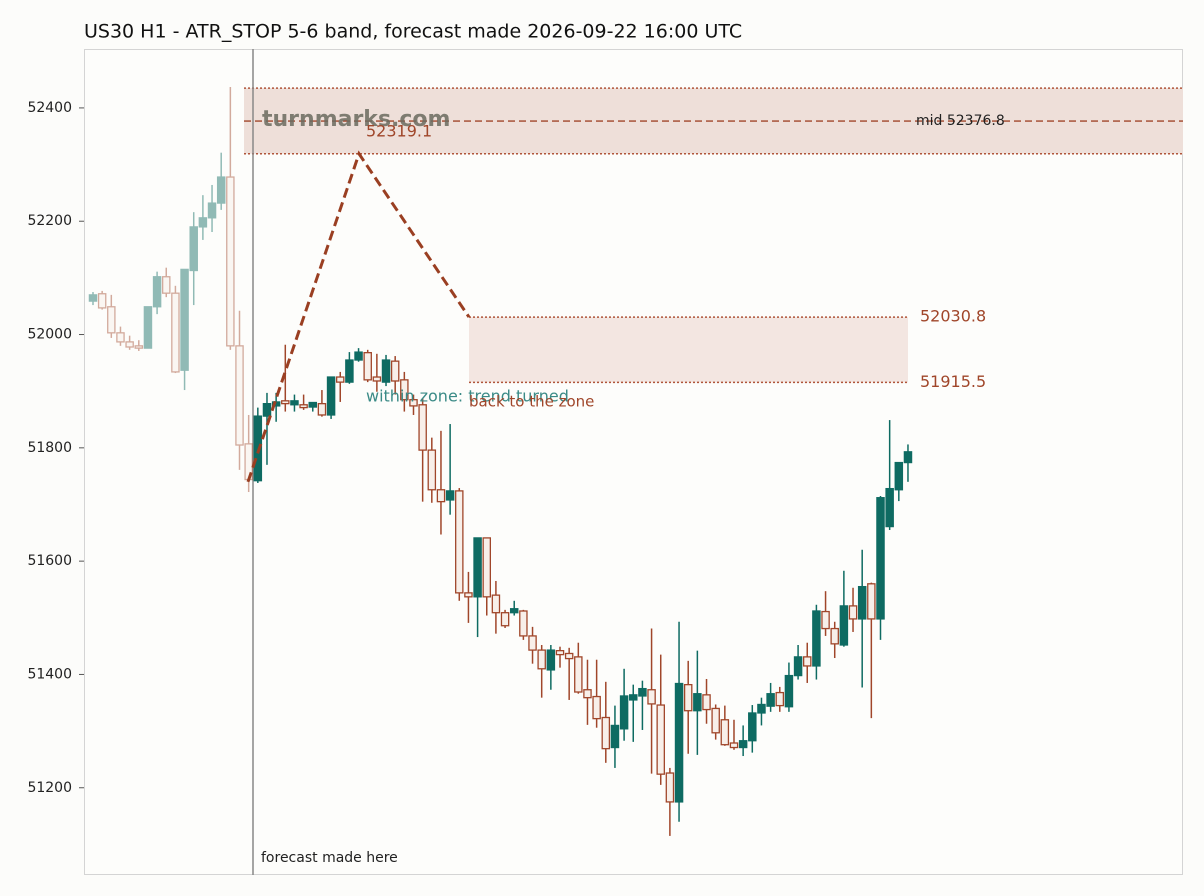  What do you see at coordinates (531, 402) in the screenshot?
I see `note: back to the zone` at bounding box center [531, 402].